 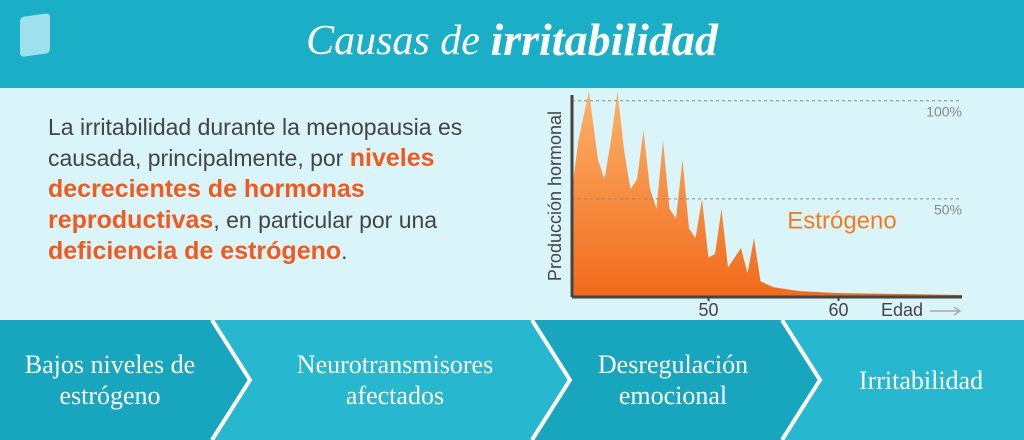 What do you see at coordinates (110, 380) in the screenshot?
I see `step: Bajos niveles de estrógeno` at bounding box center [110, 380].